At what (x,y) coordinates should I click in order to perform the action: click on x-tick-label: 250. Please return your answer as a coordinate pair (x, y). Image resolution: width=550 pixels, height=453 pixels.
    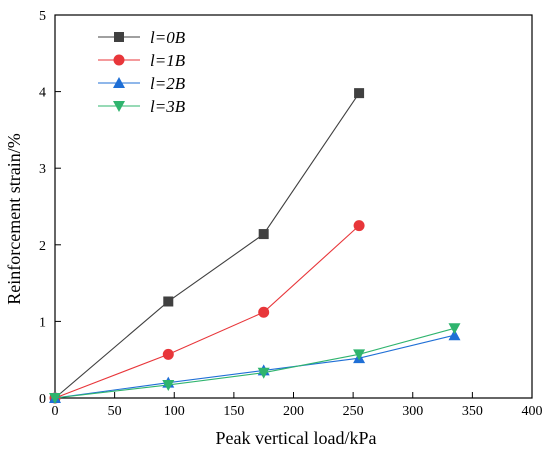
    Looking at the image, I should click on (353, 411).